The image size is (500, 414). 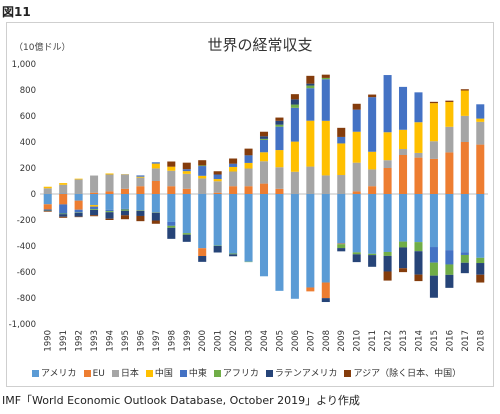 I want to click on y-tick-label: 400, so click(x=28, y=143).